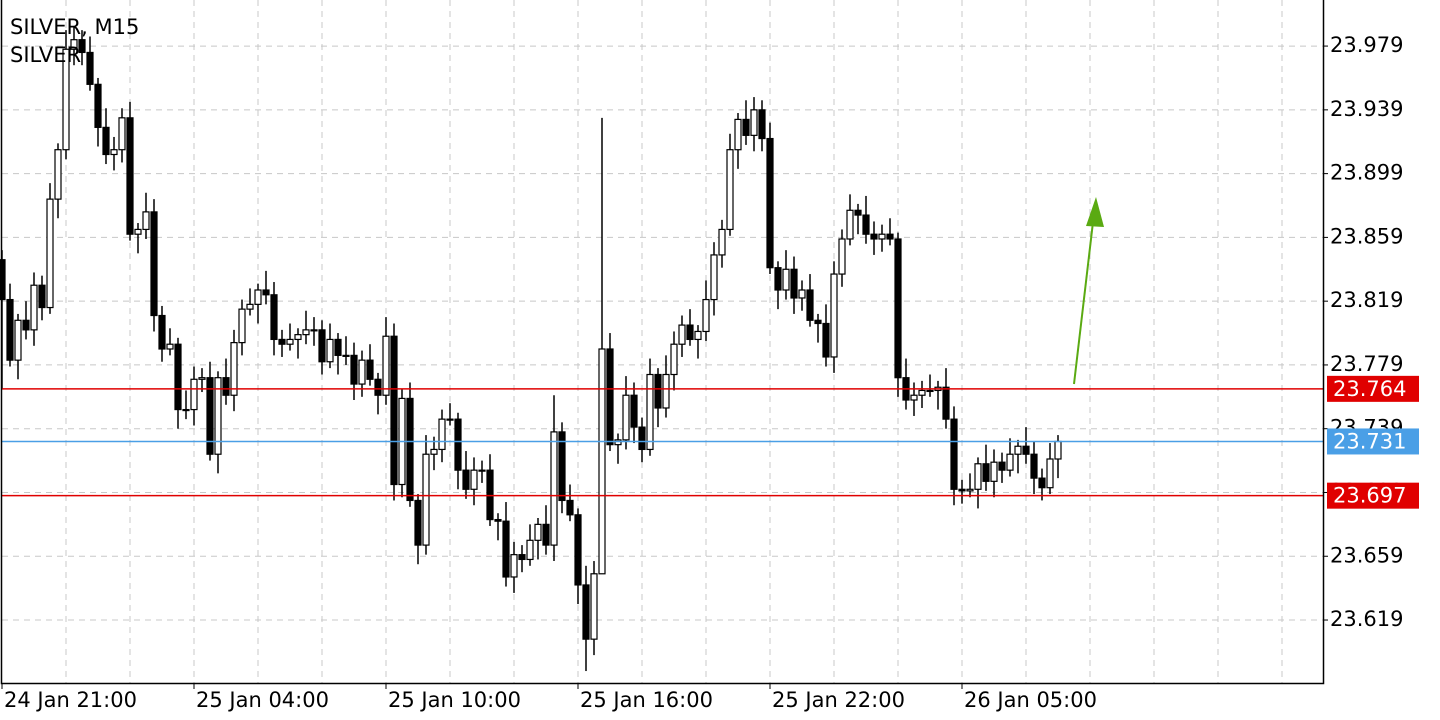 The width and height of the screenshot is (1440, 720). Describe the element at coordinates (1366, 555) in the screenshot. I see `y-tick-label: 23.659` at that location.